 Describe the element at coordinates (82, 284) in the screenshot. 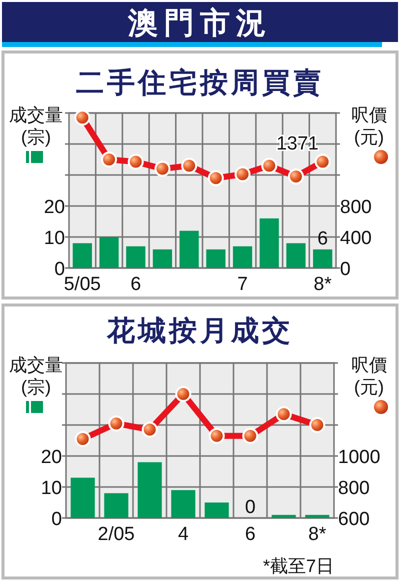

I see `x-tick-label: 5/05` at that location.